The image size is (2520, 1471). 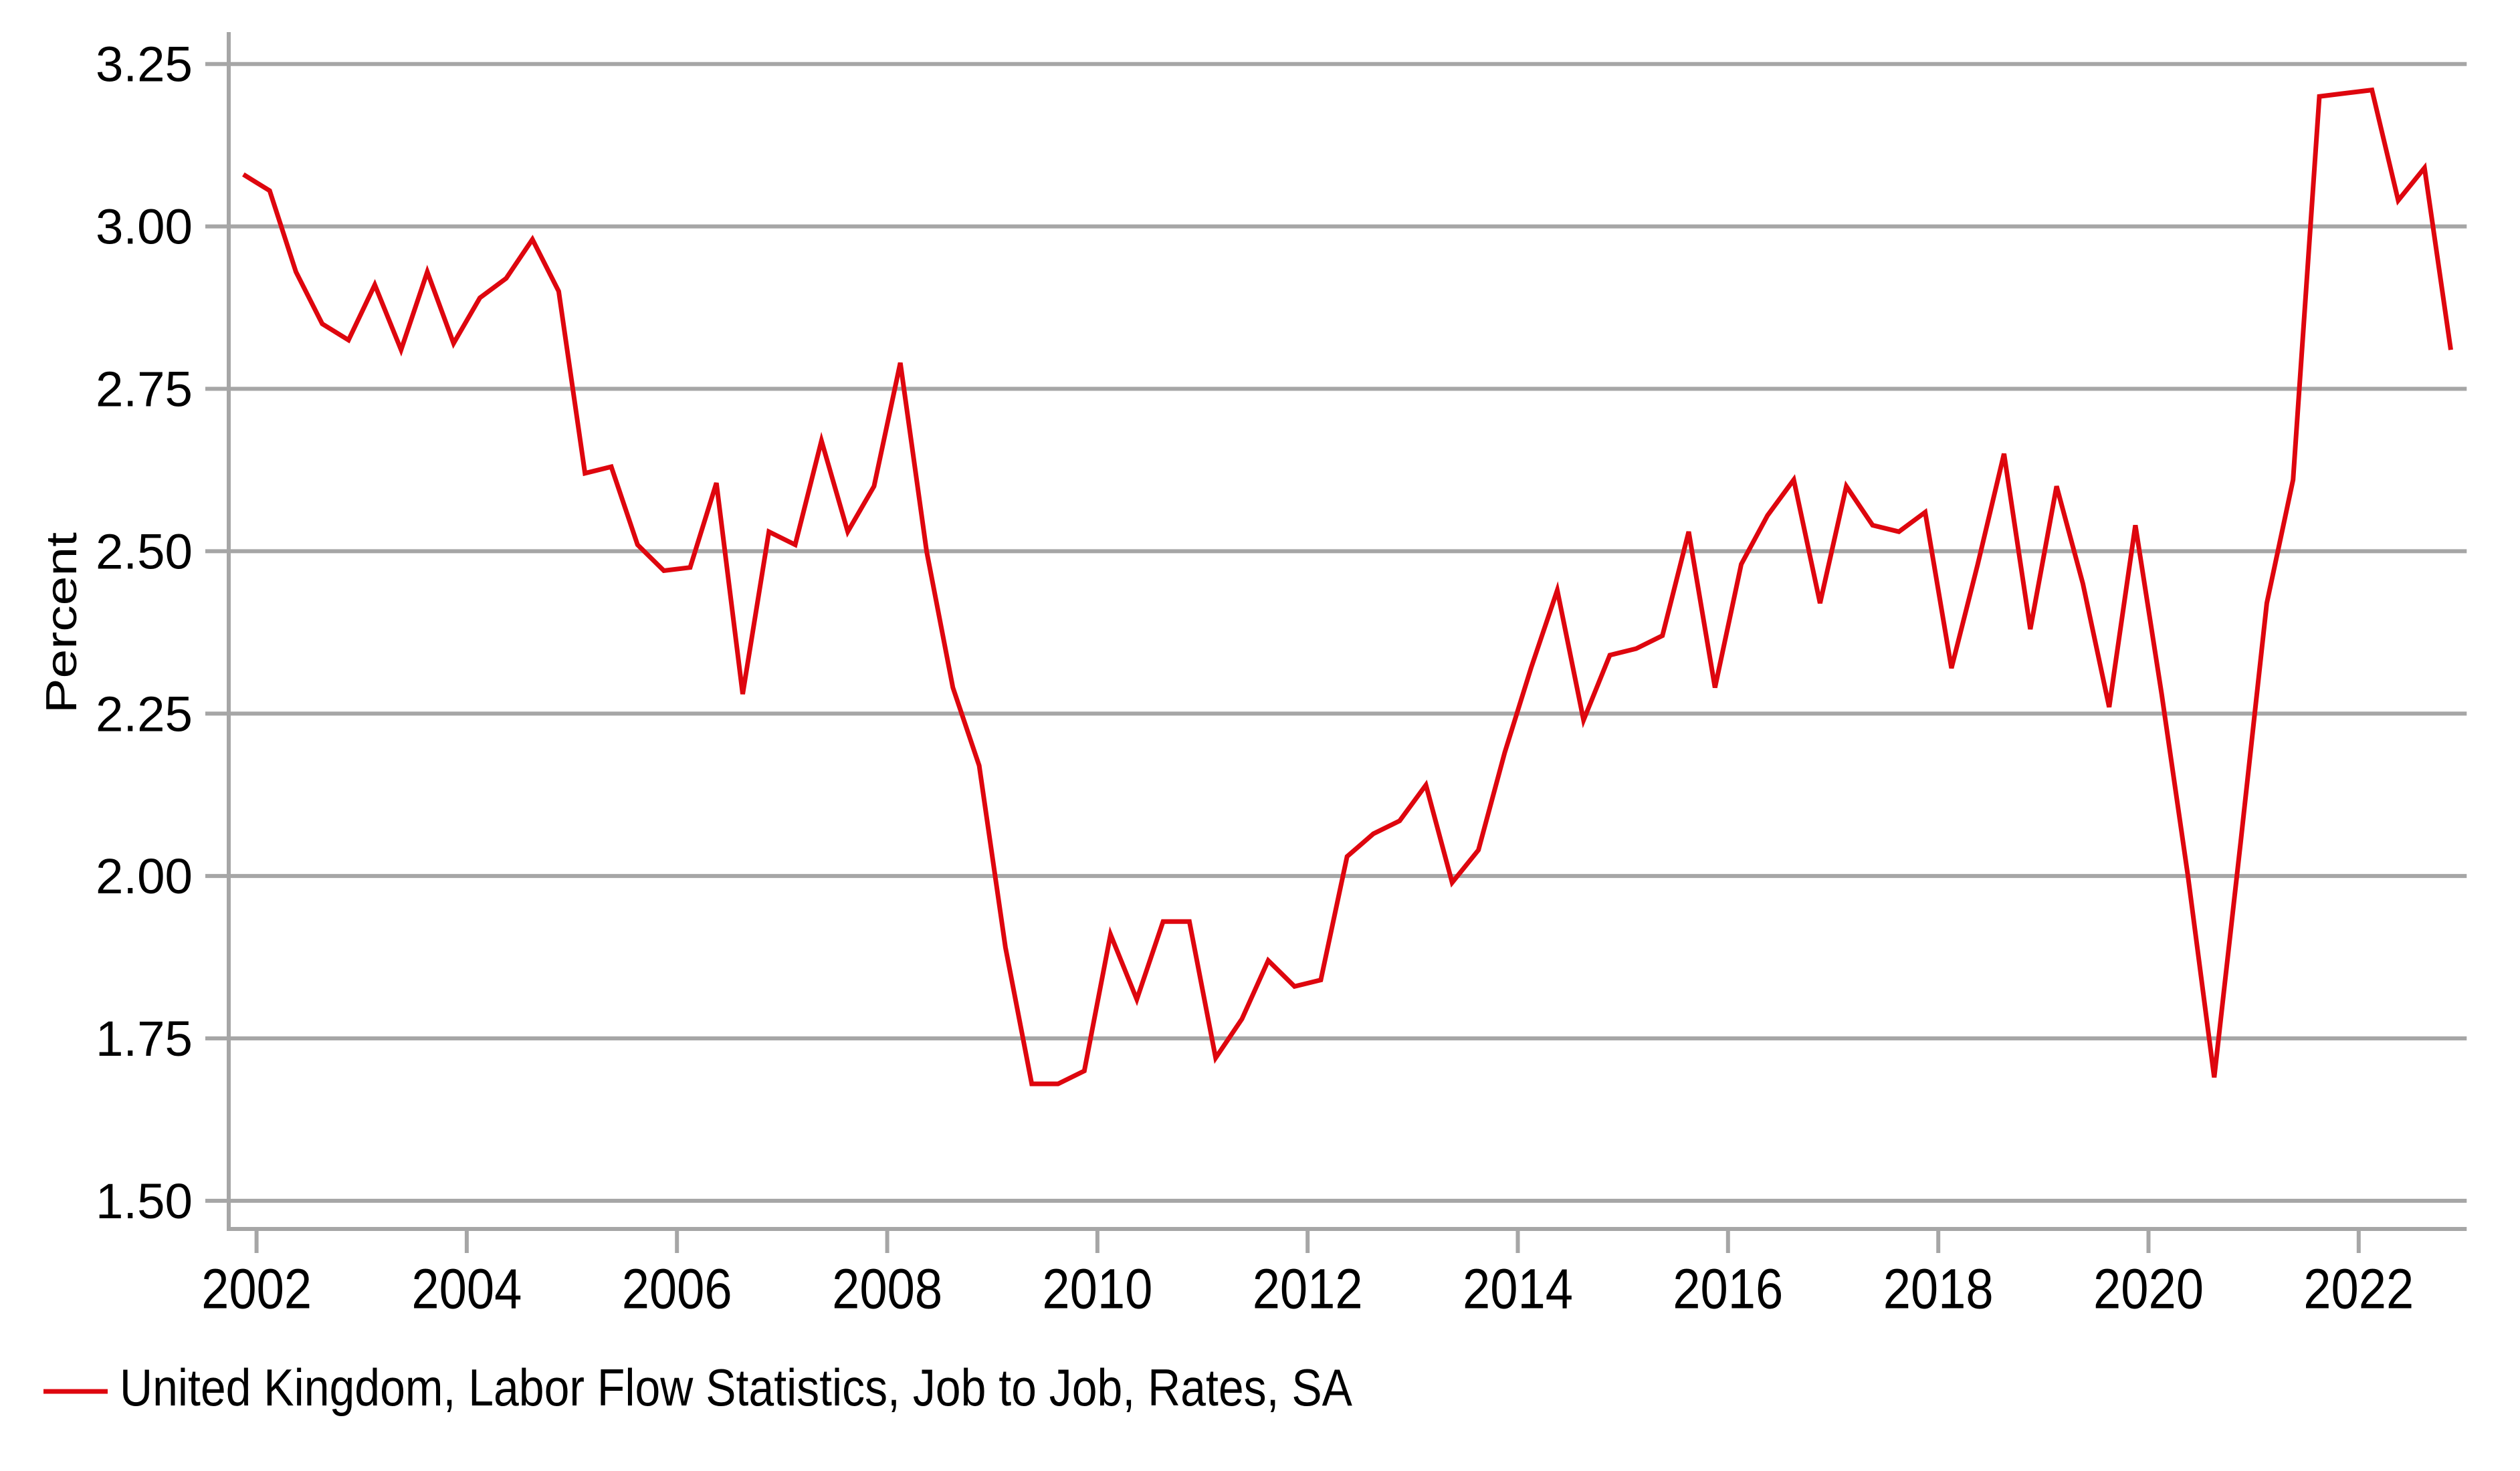 What do you see at coordinates (144, 389) in the screenshot?
I see `svg-text: 2.75` at bounding box center [144, 389].